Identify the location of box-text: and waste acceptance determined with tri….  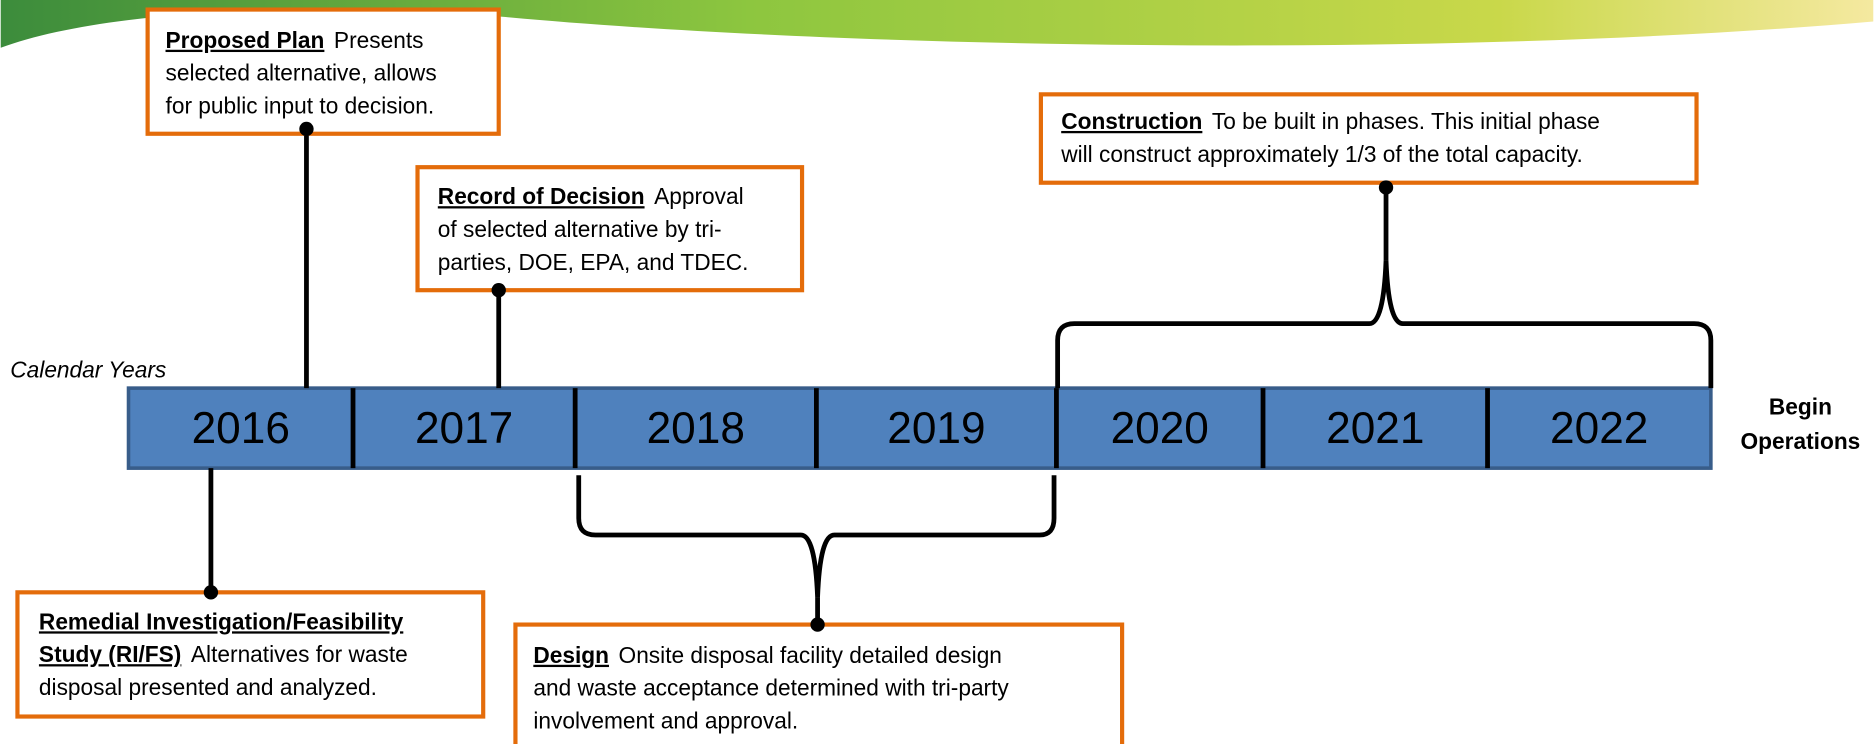
(771, 688).